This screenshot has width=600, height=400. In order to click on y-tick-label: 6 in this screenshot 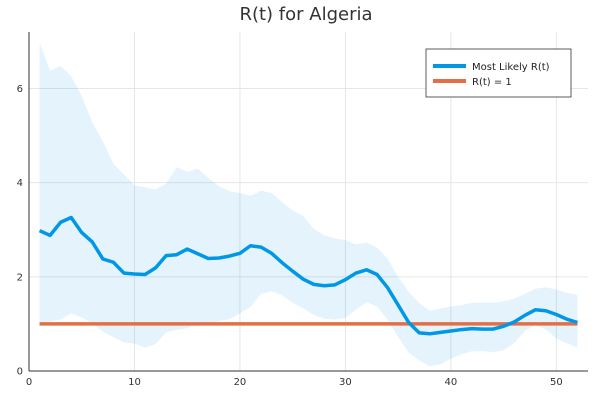, I will do `click(20, 89)`.